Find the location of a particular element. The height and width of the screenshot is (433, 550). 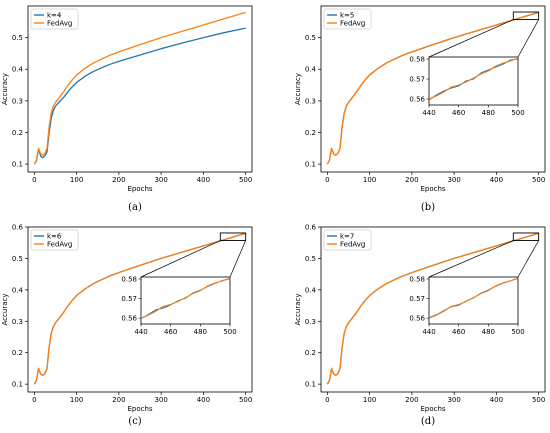

series-line-k is located at coordinates (139, 96).